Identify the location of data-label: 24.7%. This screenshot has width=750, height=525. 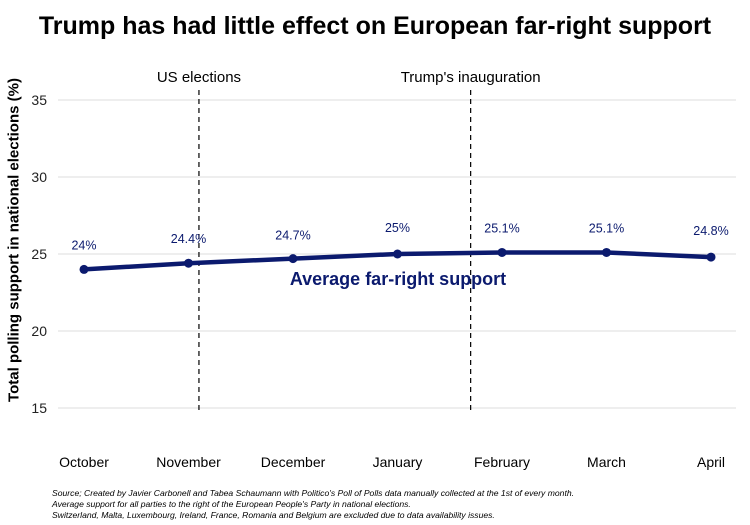
(292, 236).